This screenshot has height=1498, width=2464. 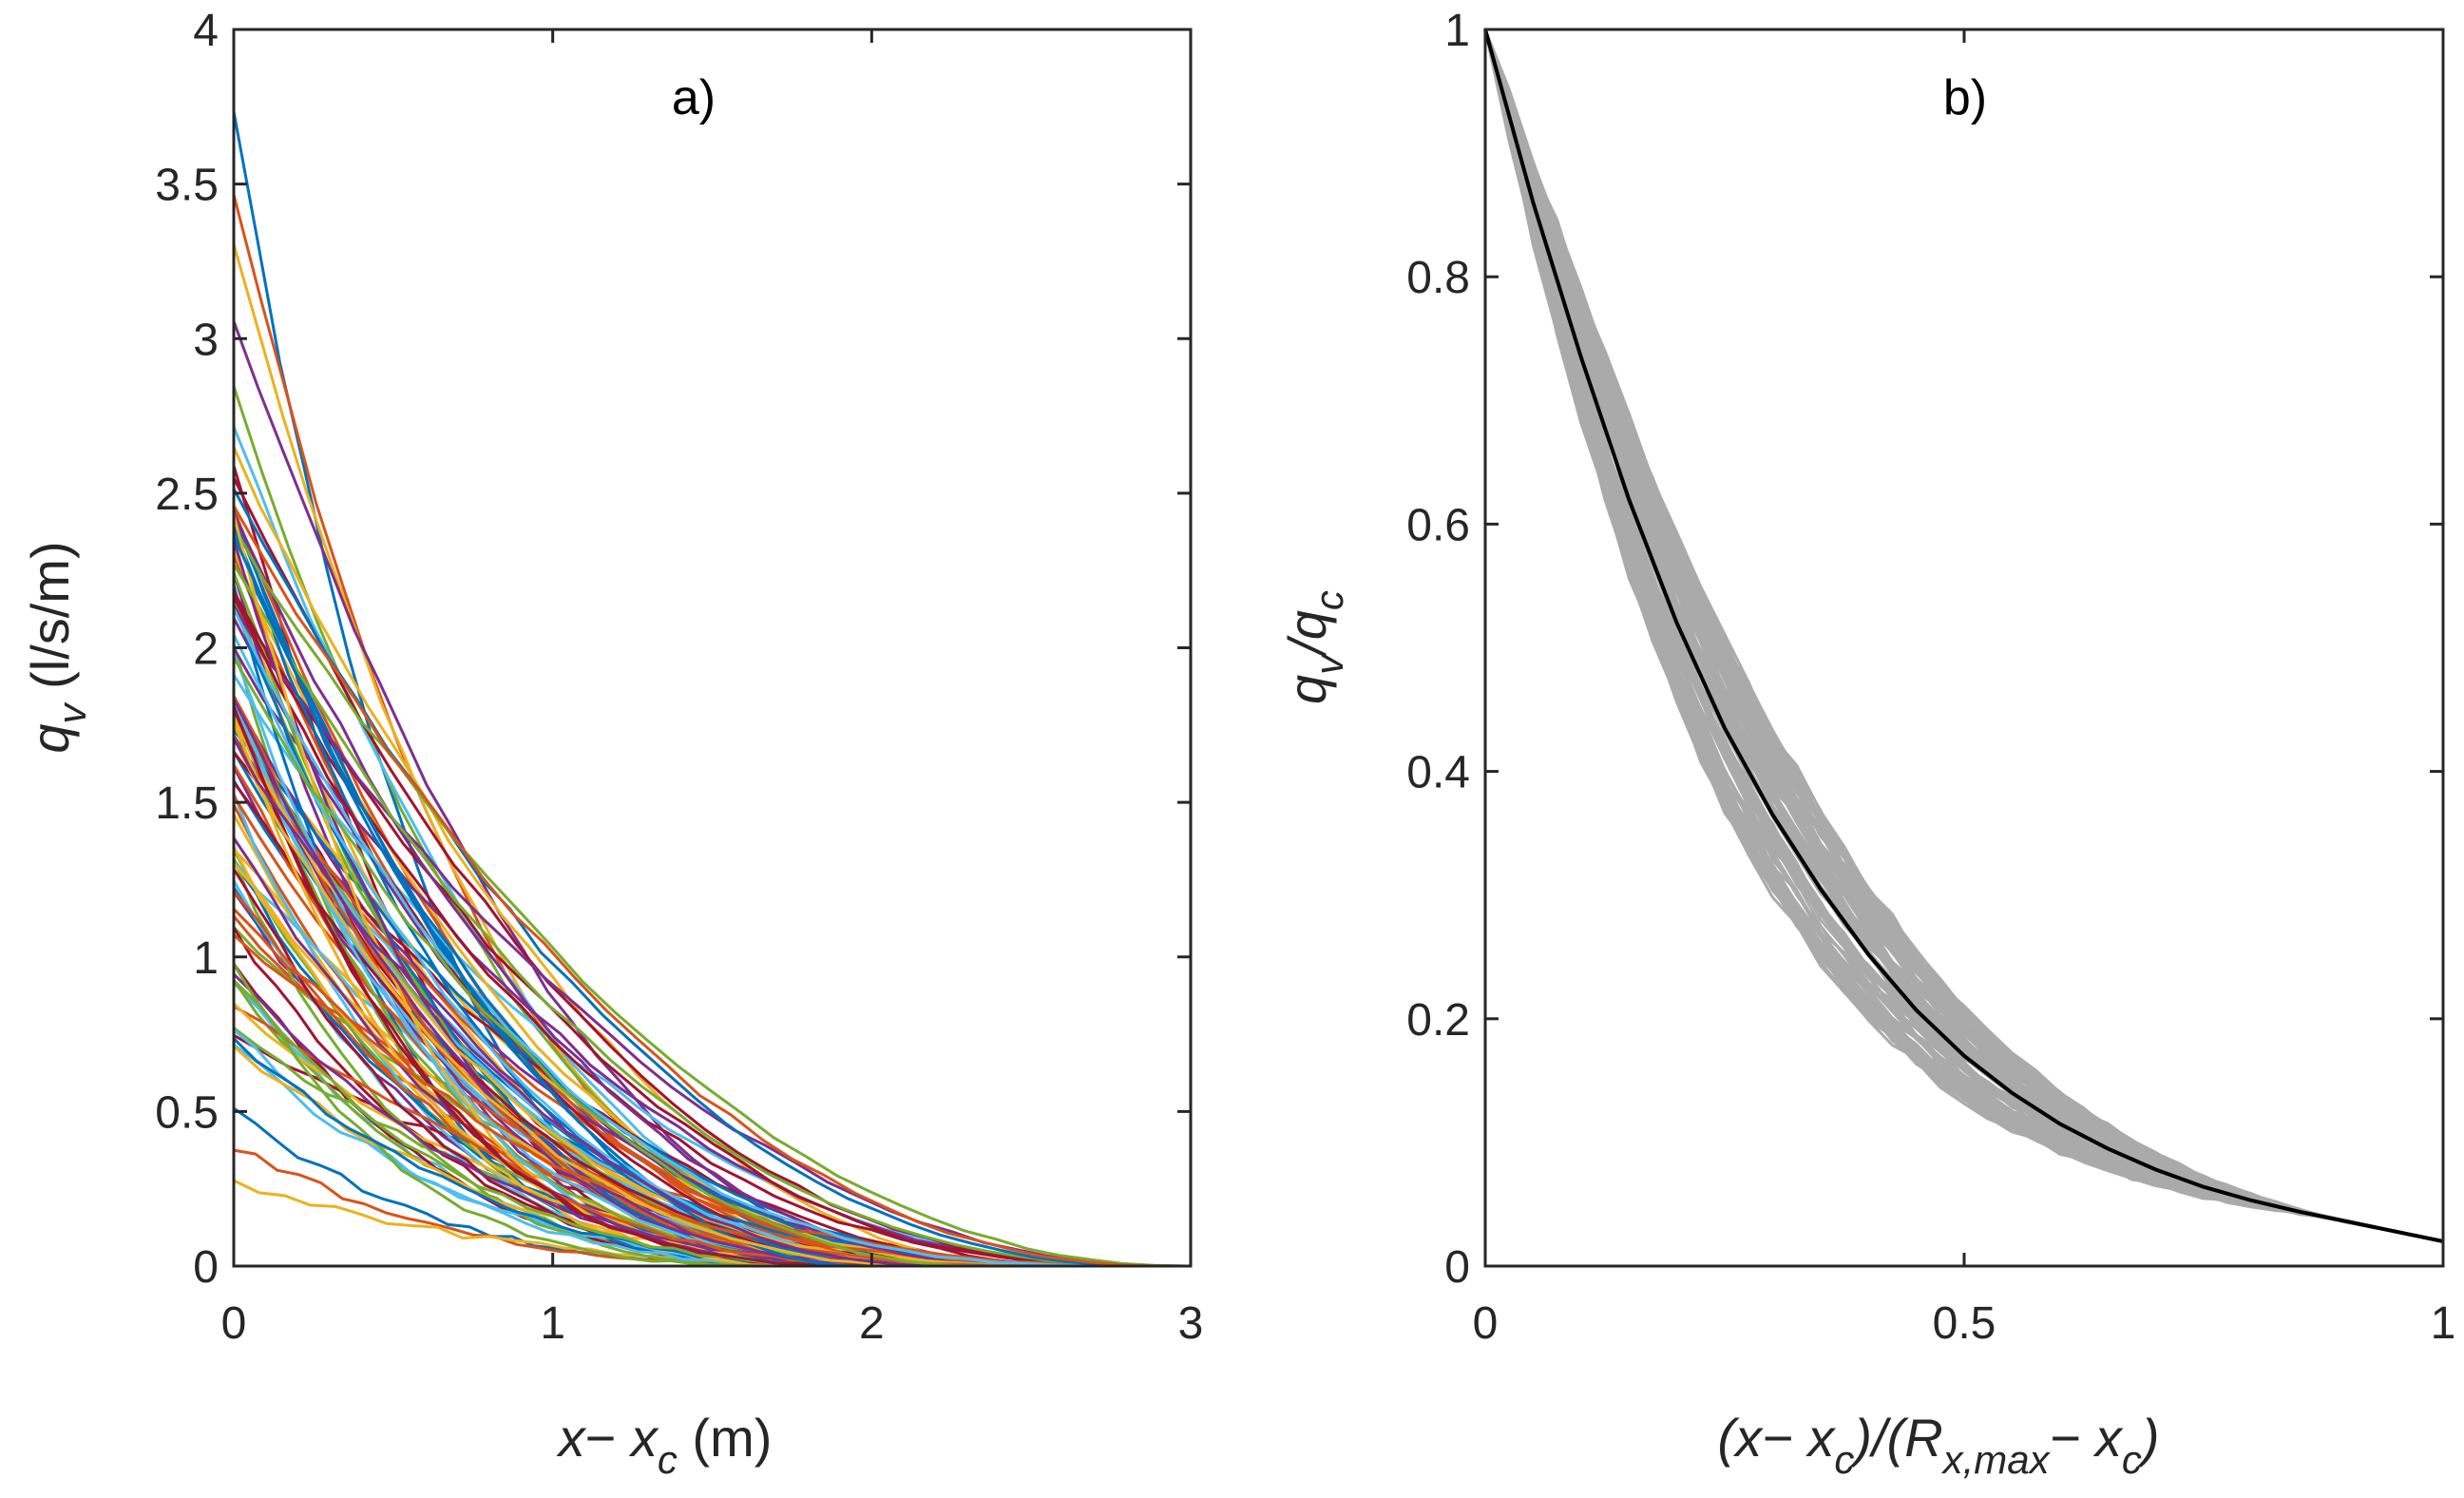 What do you see at coordinates (1438, 1020) in the screenshot?
I see `p1-ytick-label: 0.2` at bounding box center [1438, 1020].